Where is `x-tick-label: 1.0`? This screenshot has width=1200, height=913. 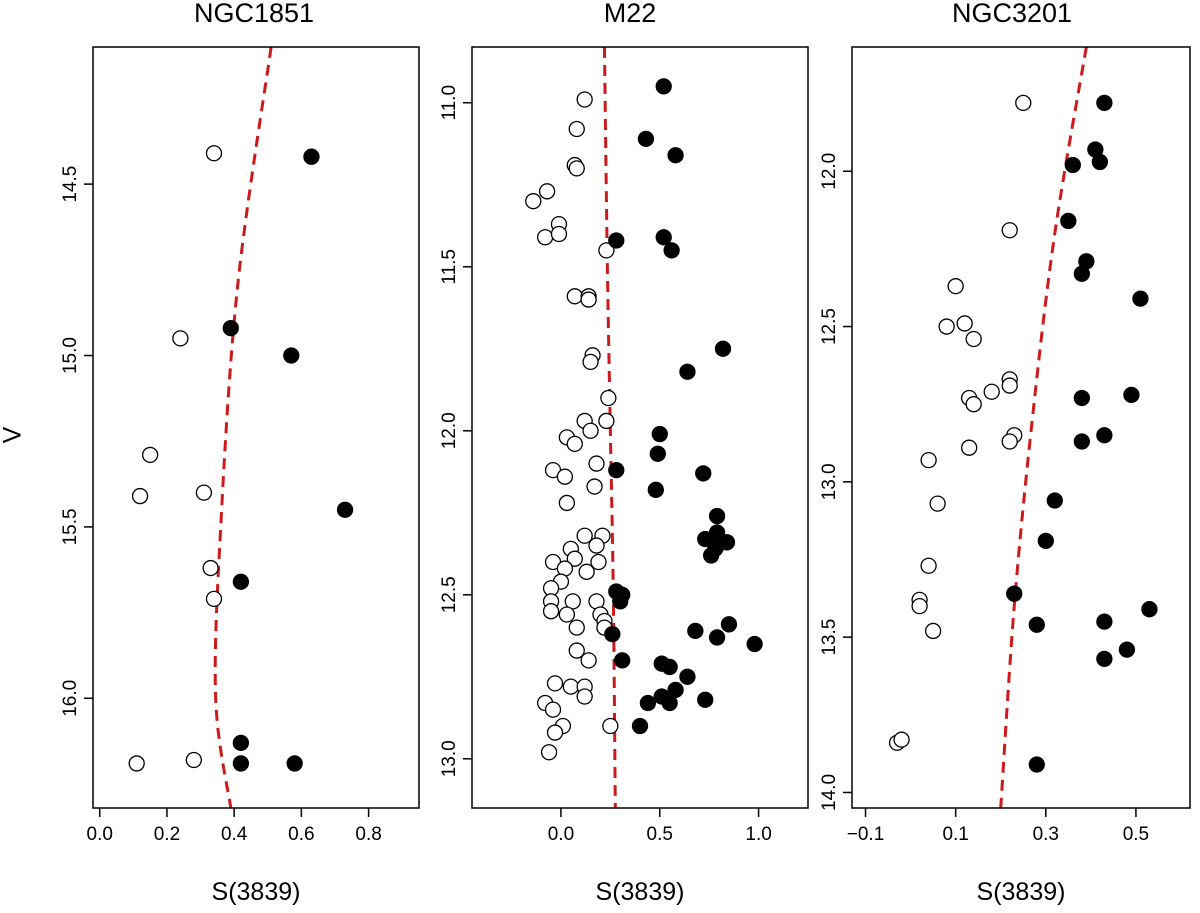
x-tick-label: 1.0 is located at coordinates (758, 834).